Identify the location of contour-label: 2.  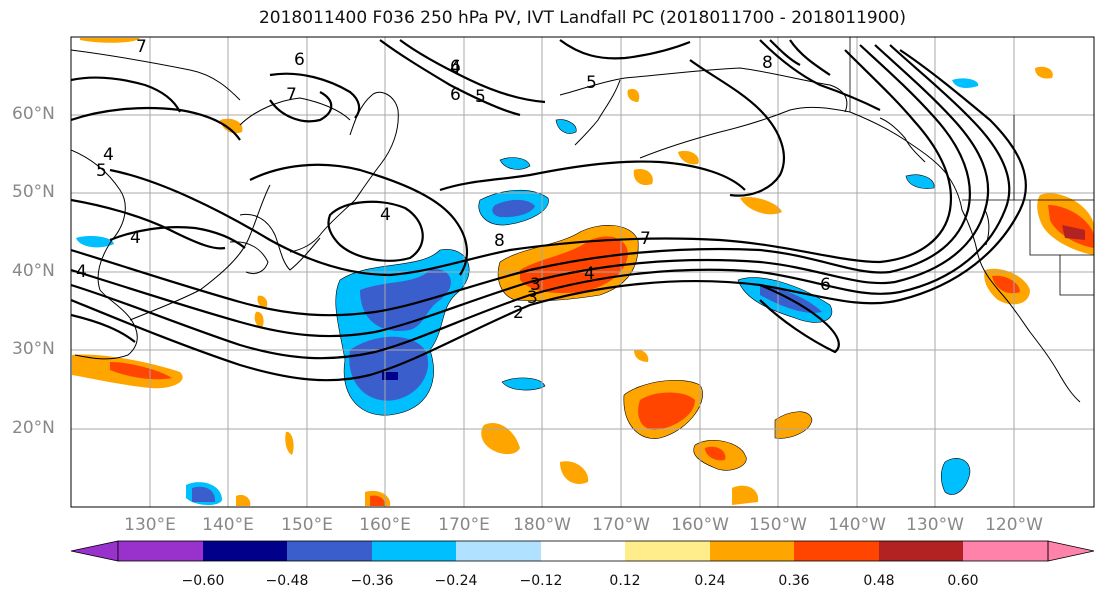
(518, 313).